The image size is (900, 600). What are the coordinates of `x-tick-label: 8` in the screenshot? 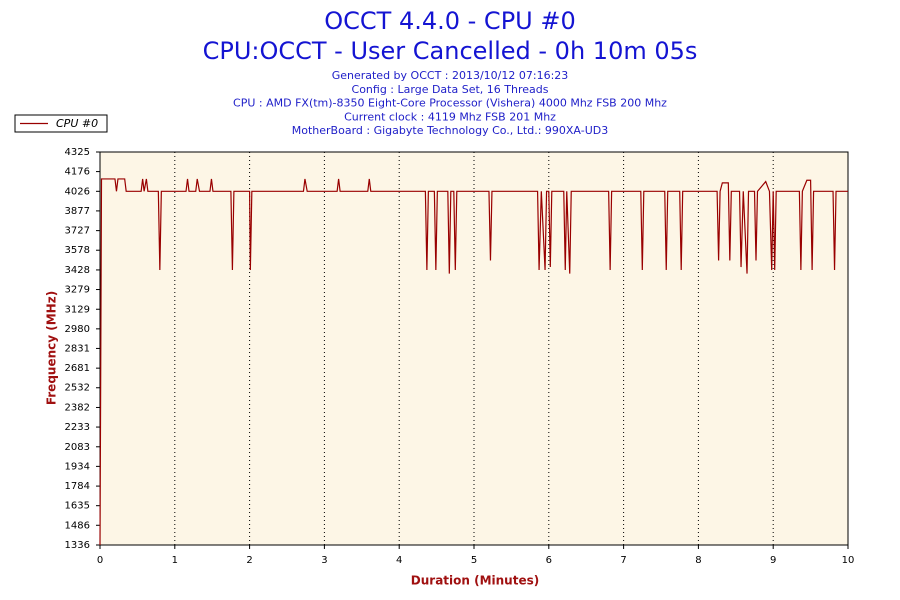 It's located at (698, 560).